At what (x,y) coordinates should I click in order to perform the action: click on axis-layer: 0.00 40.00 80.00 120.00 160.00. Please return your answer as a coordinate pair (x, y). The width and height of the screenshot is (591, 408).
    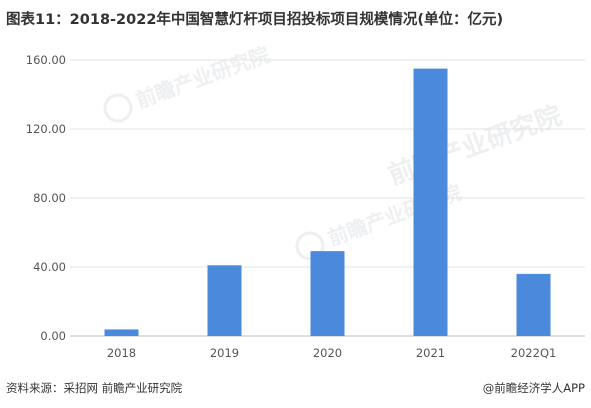
    Looking at the image, I should click on (46, 198).